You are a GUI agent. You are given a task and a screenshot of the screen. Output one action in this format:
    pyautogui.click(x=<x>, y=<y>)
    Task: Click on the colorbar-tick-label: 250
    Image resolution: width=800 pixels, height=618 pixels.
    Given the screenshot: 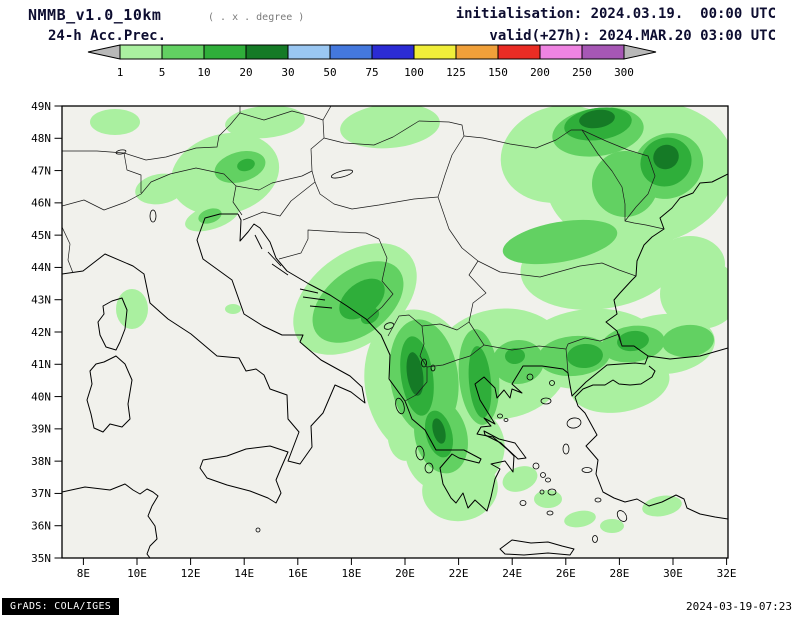 What is the action you would take?
    pyautogui.click(x=582, y=72)
    